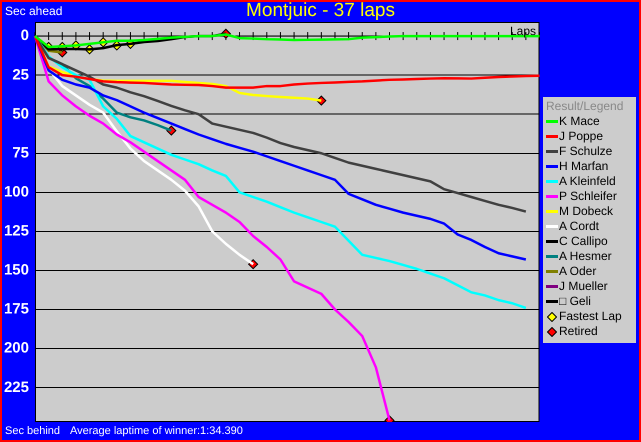 The image size is (641, 442). I want to click on legend-label: P Schleifer, so click(588, 196).